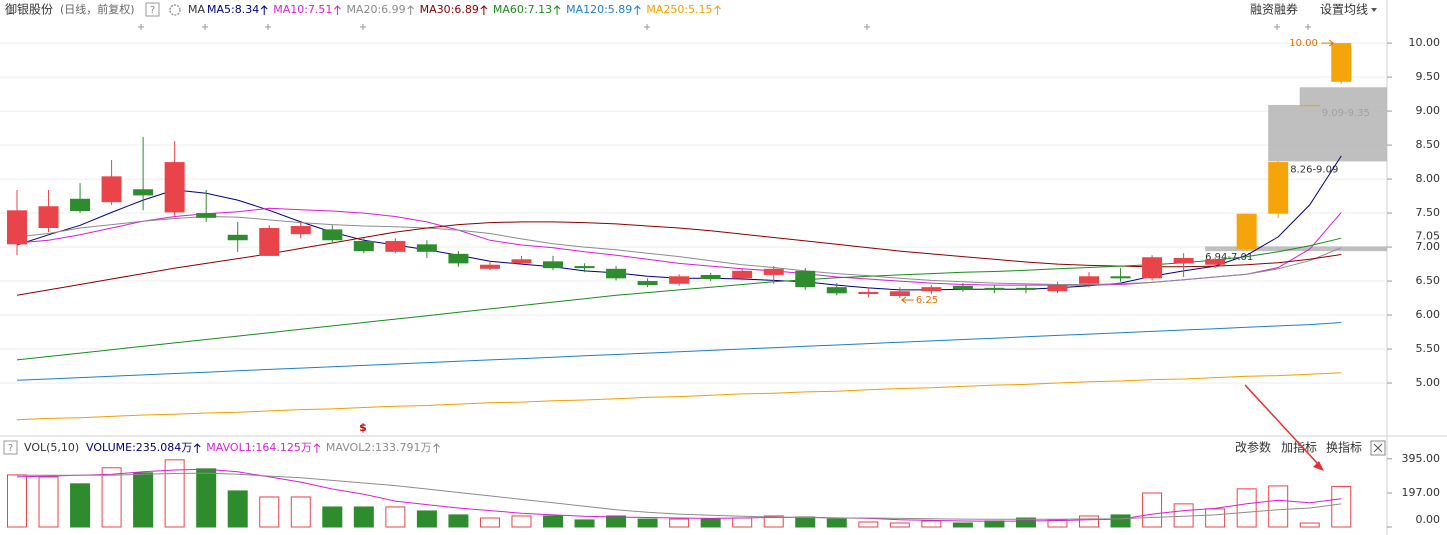 This screenshot has height=535, width=1447. I want to click on price-mark-arrow, so click(1328, 43).